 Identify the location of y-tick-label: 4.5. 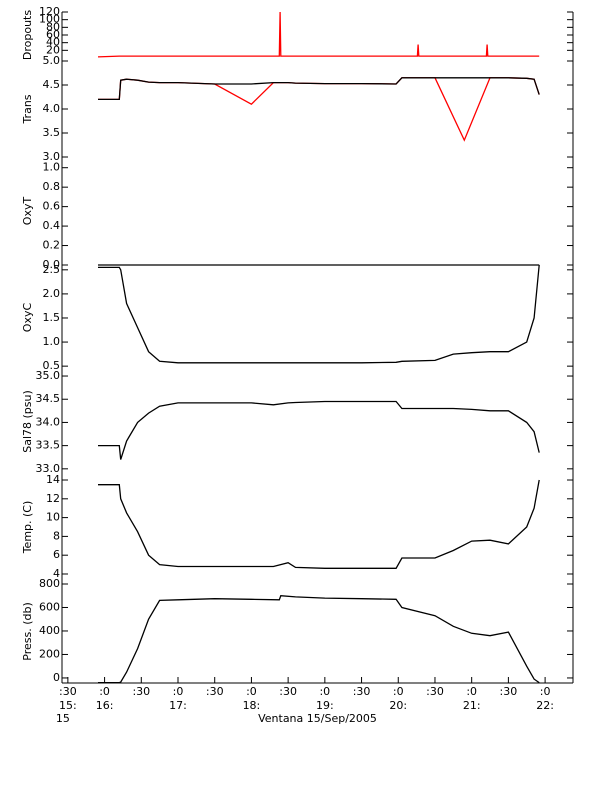
(52, 84).